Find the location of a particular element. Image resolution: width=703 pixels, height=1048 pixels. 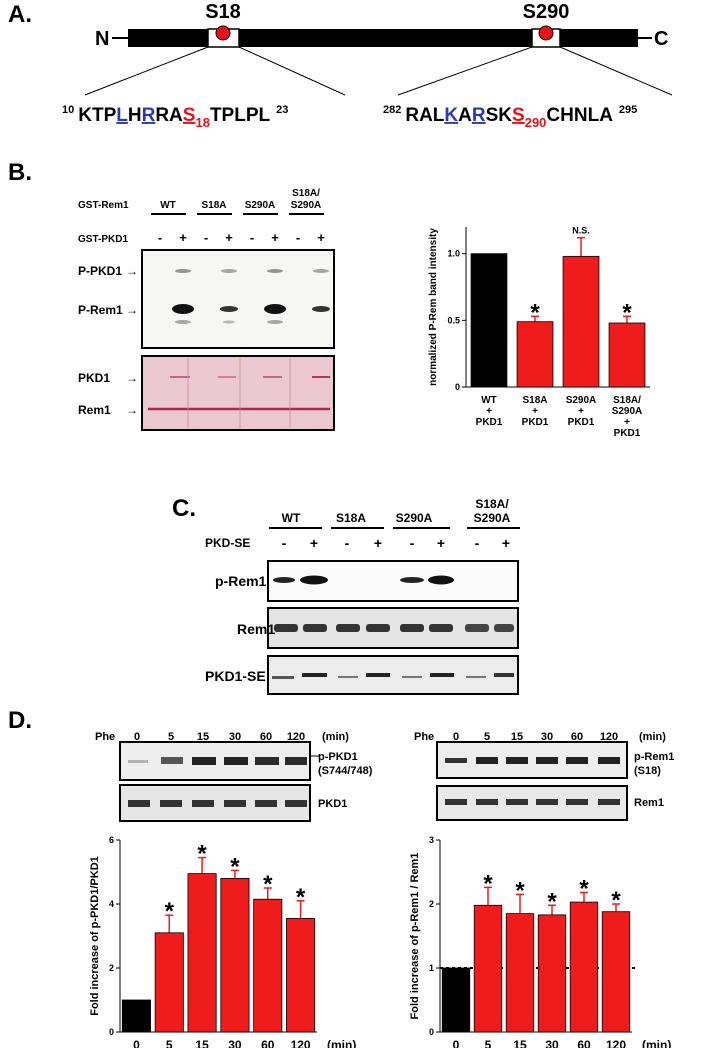

group-label-wt: WT is located at coordinates (291, 518).